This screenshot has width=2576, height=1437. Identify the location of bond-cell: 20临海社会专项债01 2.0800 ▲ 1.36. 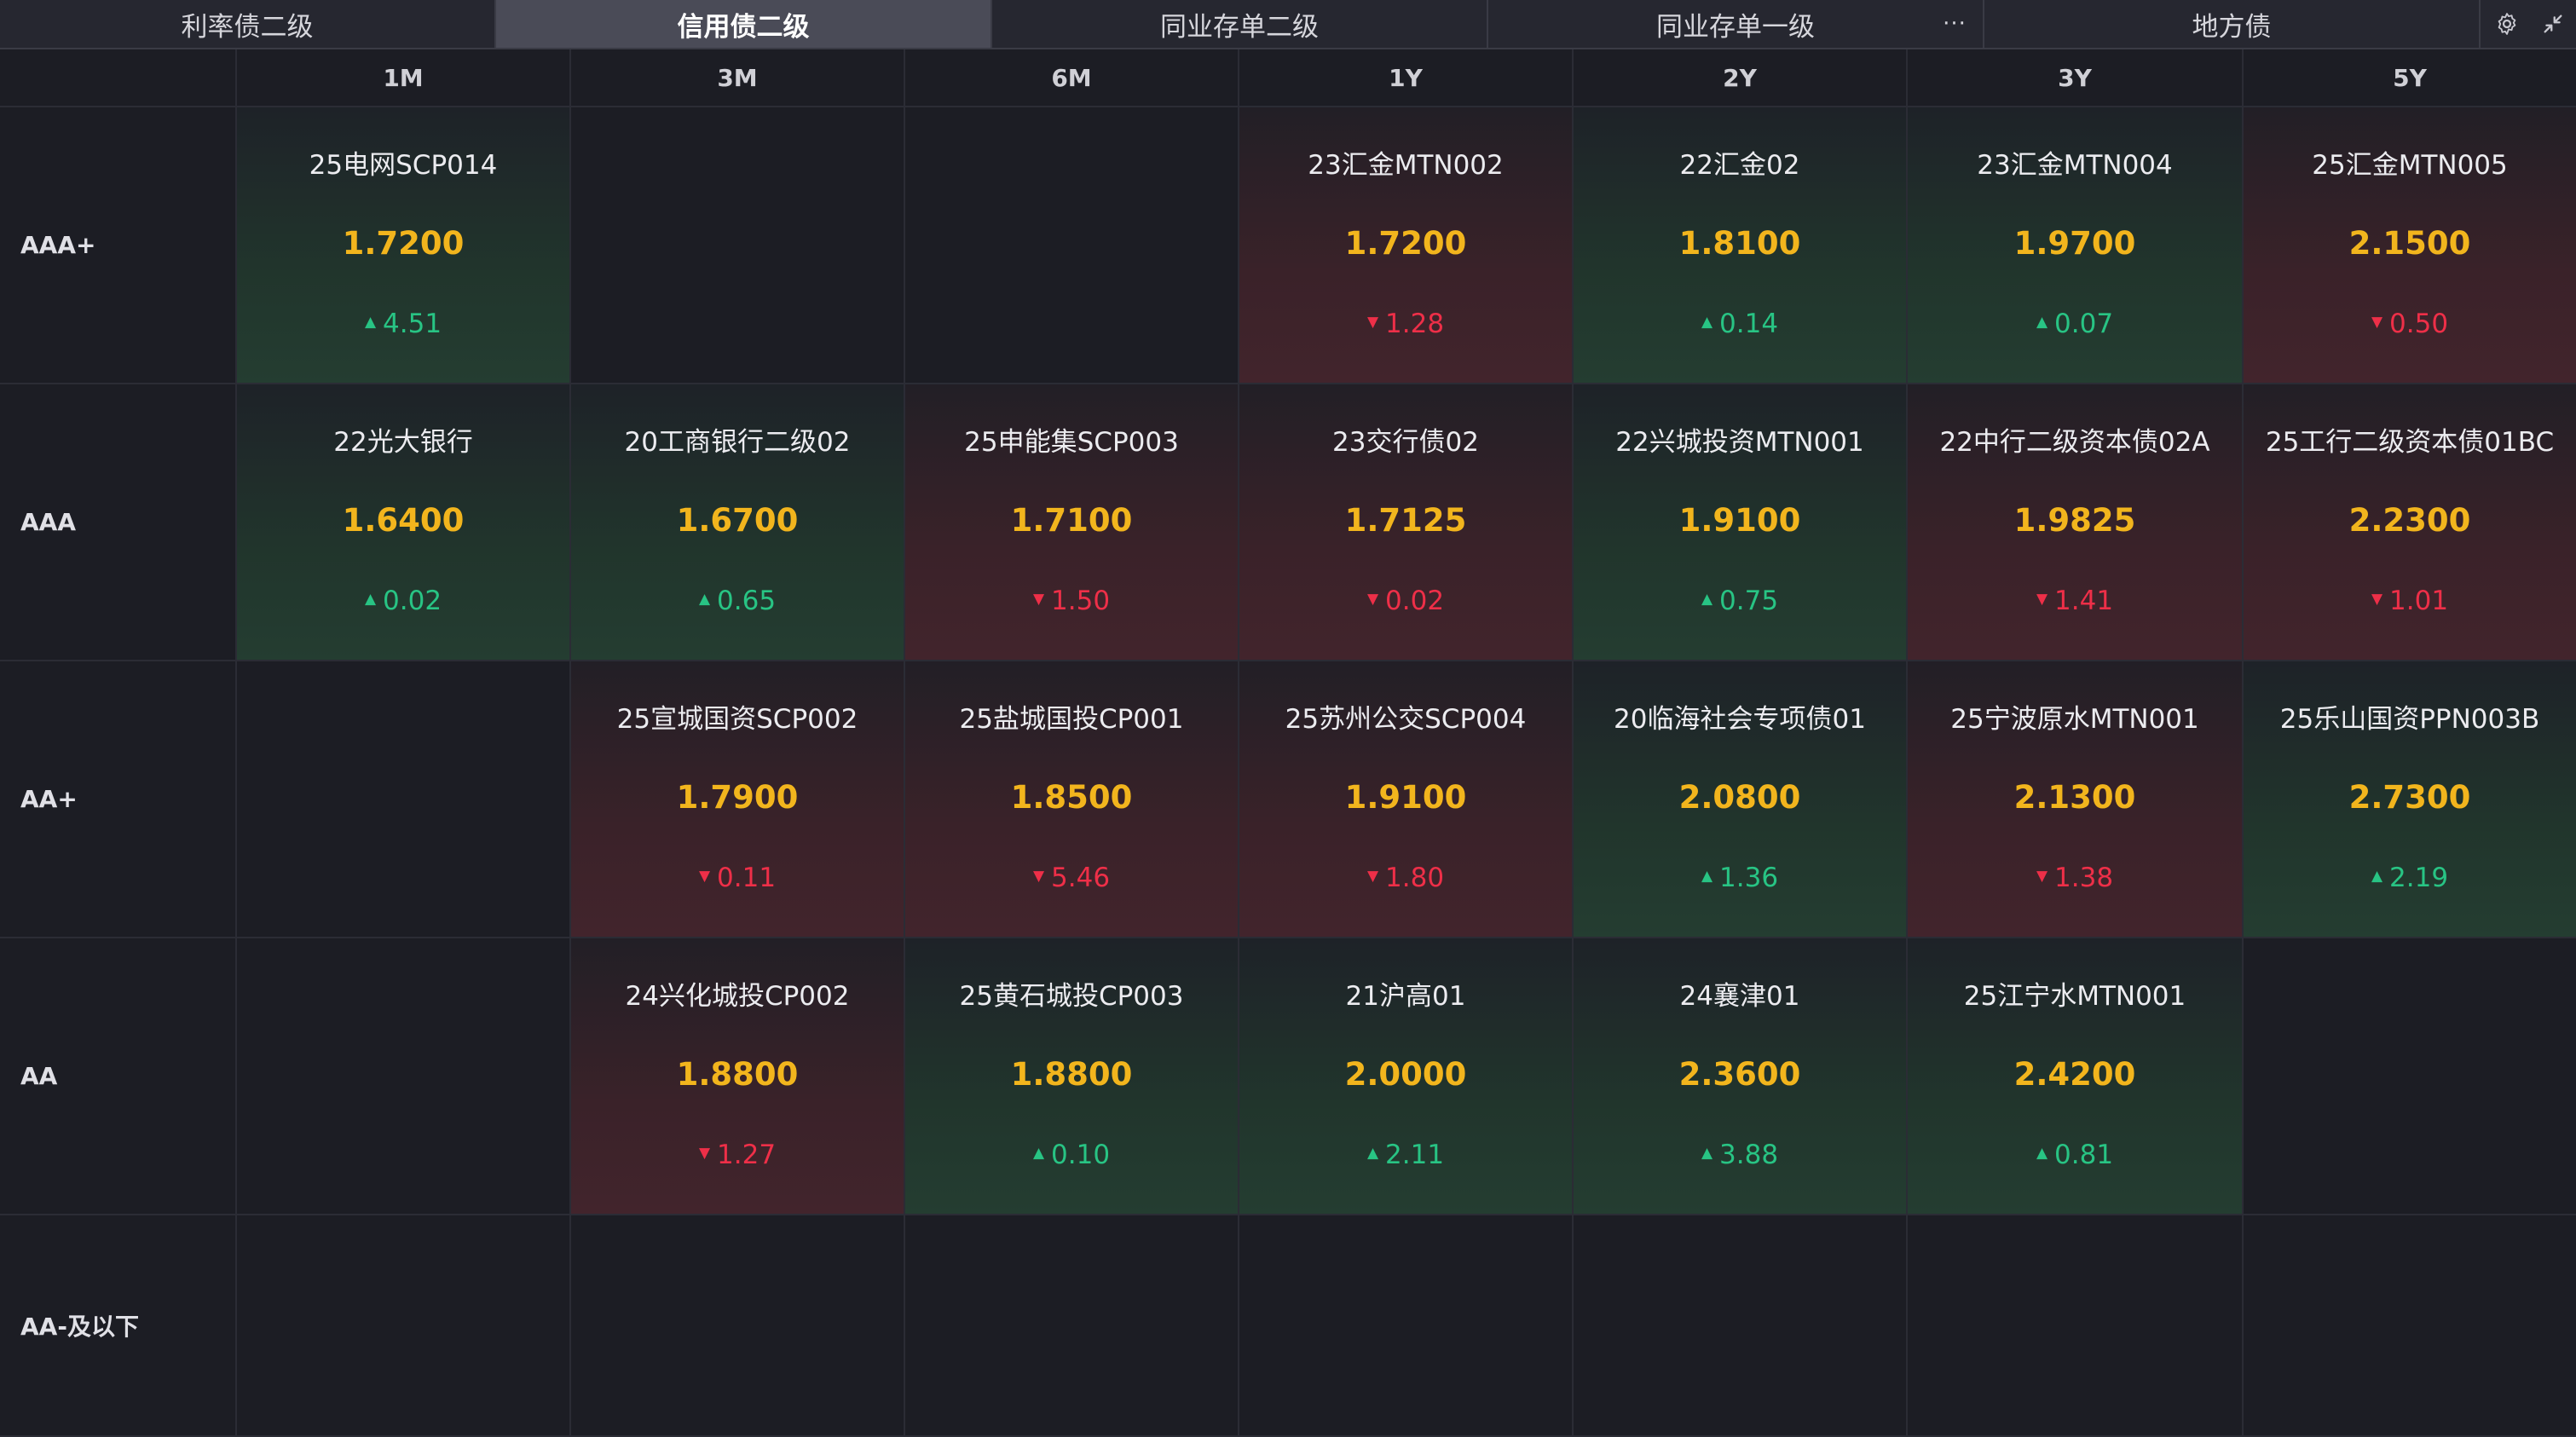
(1739, 799).